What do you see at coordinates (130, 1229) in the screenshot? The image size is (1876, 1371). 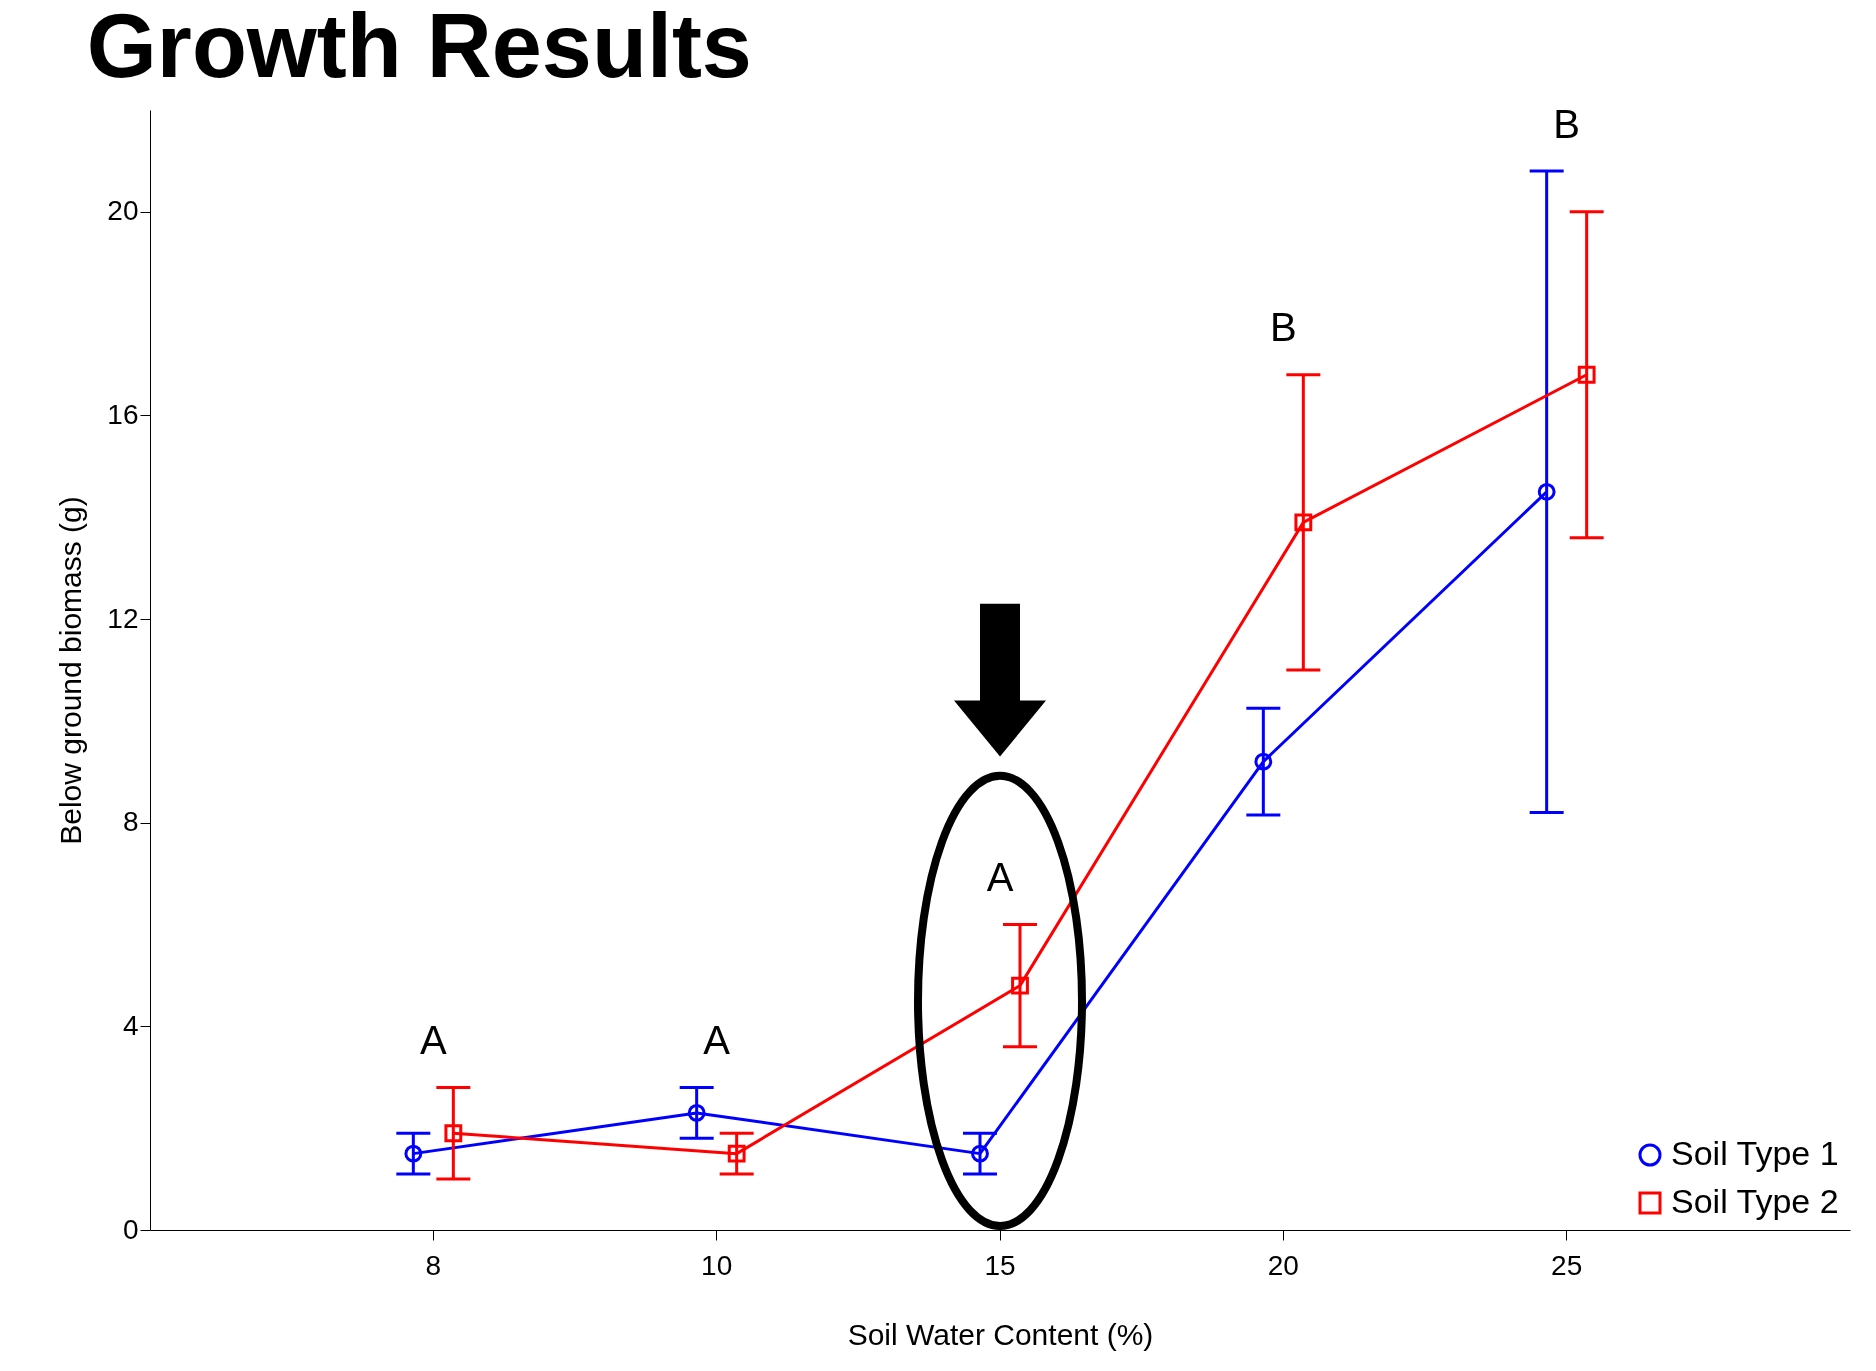 I see `y-tick-label: 0` at bounding box center [130, 1229].